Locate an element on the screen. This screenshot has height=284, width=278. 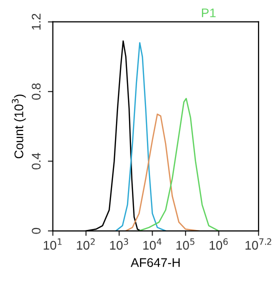
y-tick-label: 0.8 is located at coordinates (36, 91).